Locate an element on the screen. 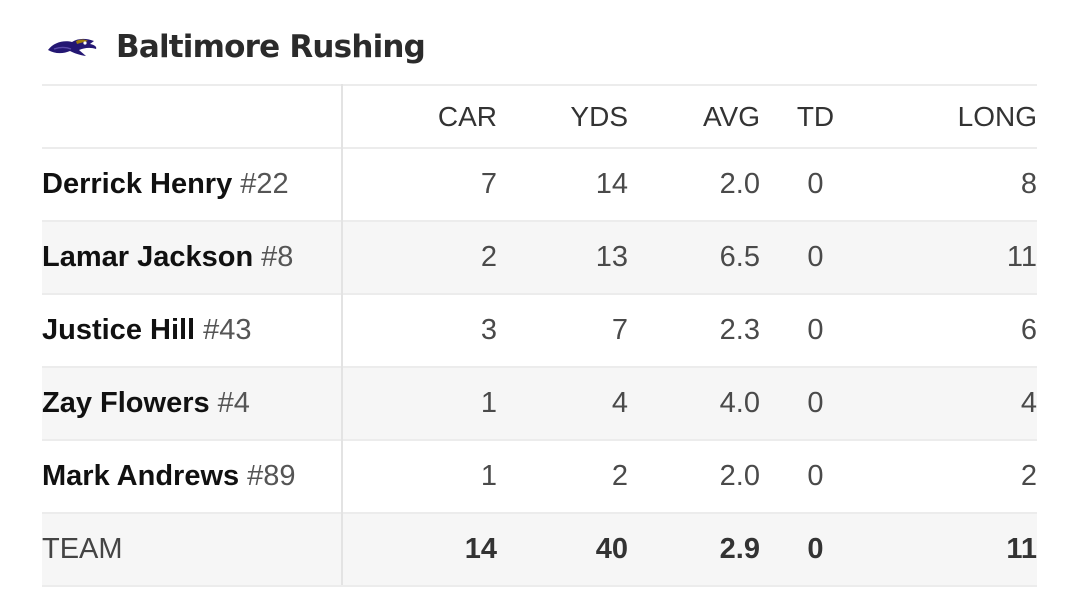 Image resolution: width=1079 pixels, height=592 pixels. player-number: #43 is located at coordinates (227, 330).